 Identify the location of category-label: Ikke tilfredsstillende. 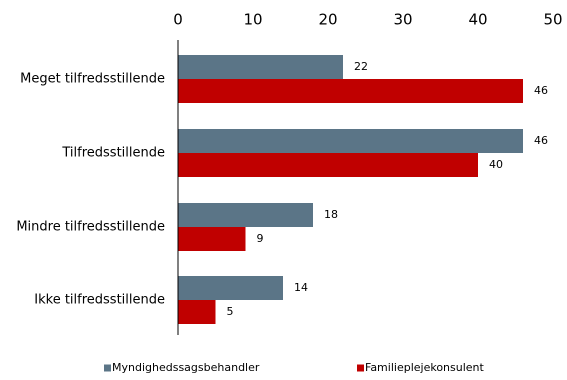
(99, 300).